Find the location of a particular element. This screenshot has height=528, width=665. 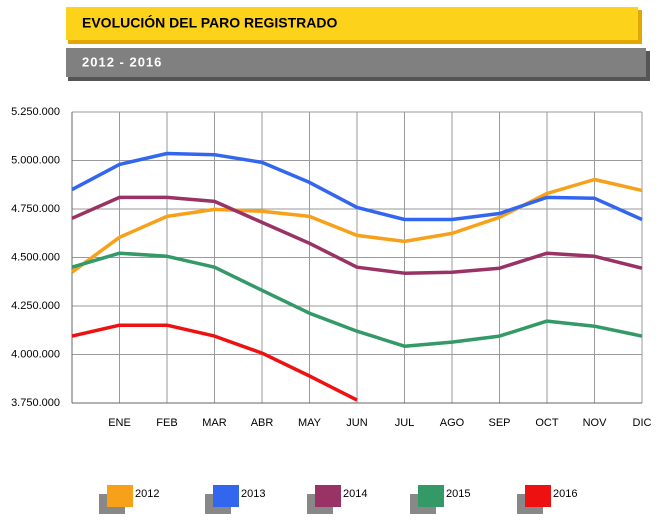

subtitle-bar is located at coordinates (356, 62).